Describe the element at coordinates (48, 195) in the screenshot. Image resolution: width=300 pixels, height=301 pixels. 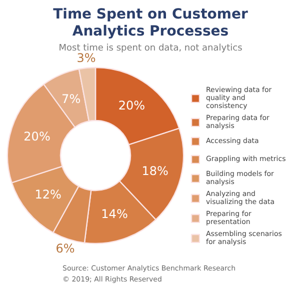
I see `data-label: 12%` at that location.